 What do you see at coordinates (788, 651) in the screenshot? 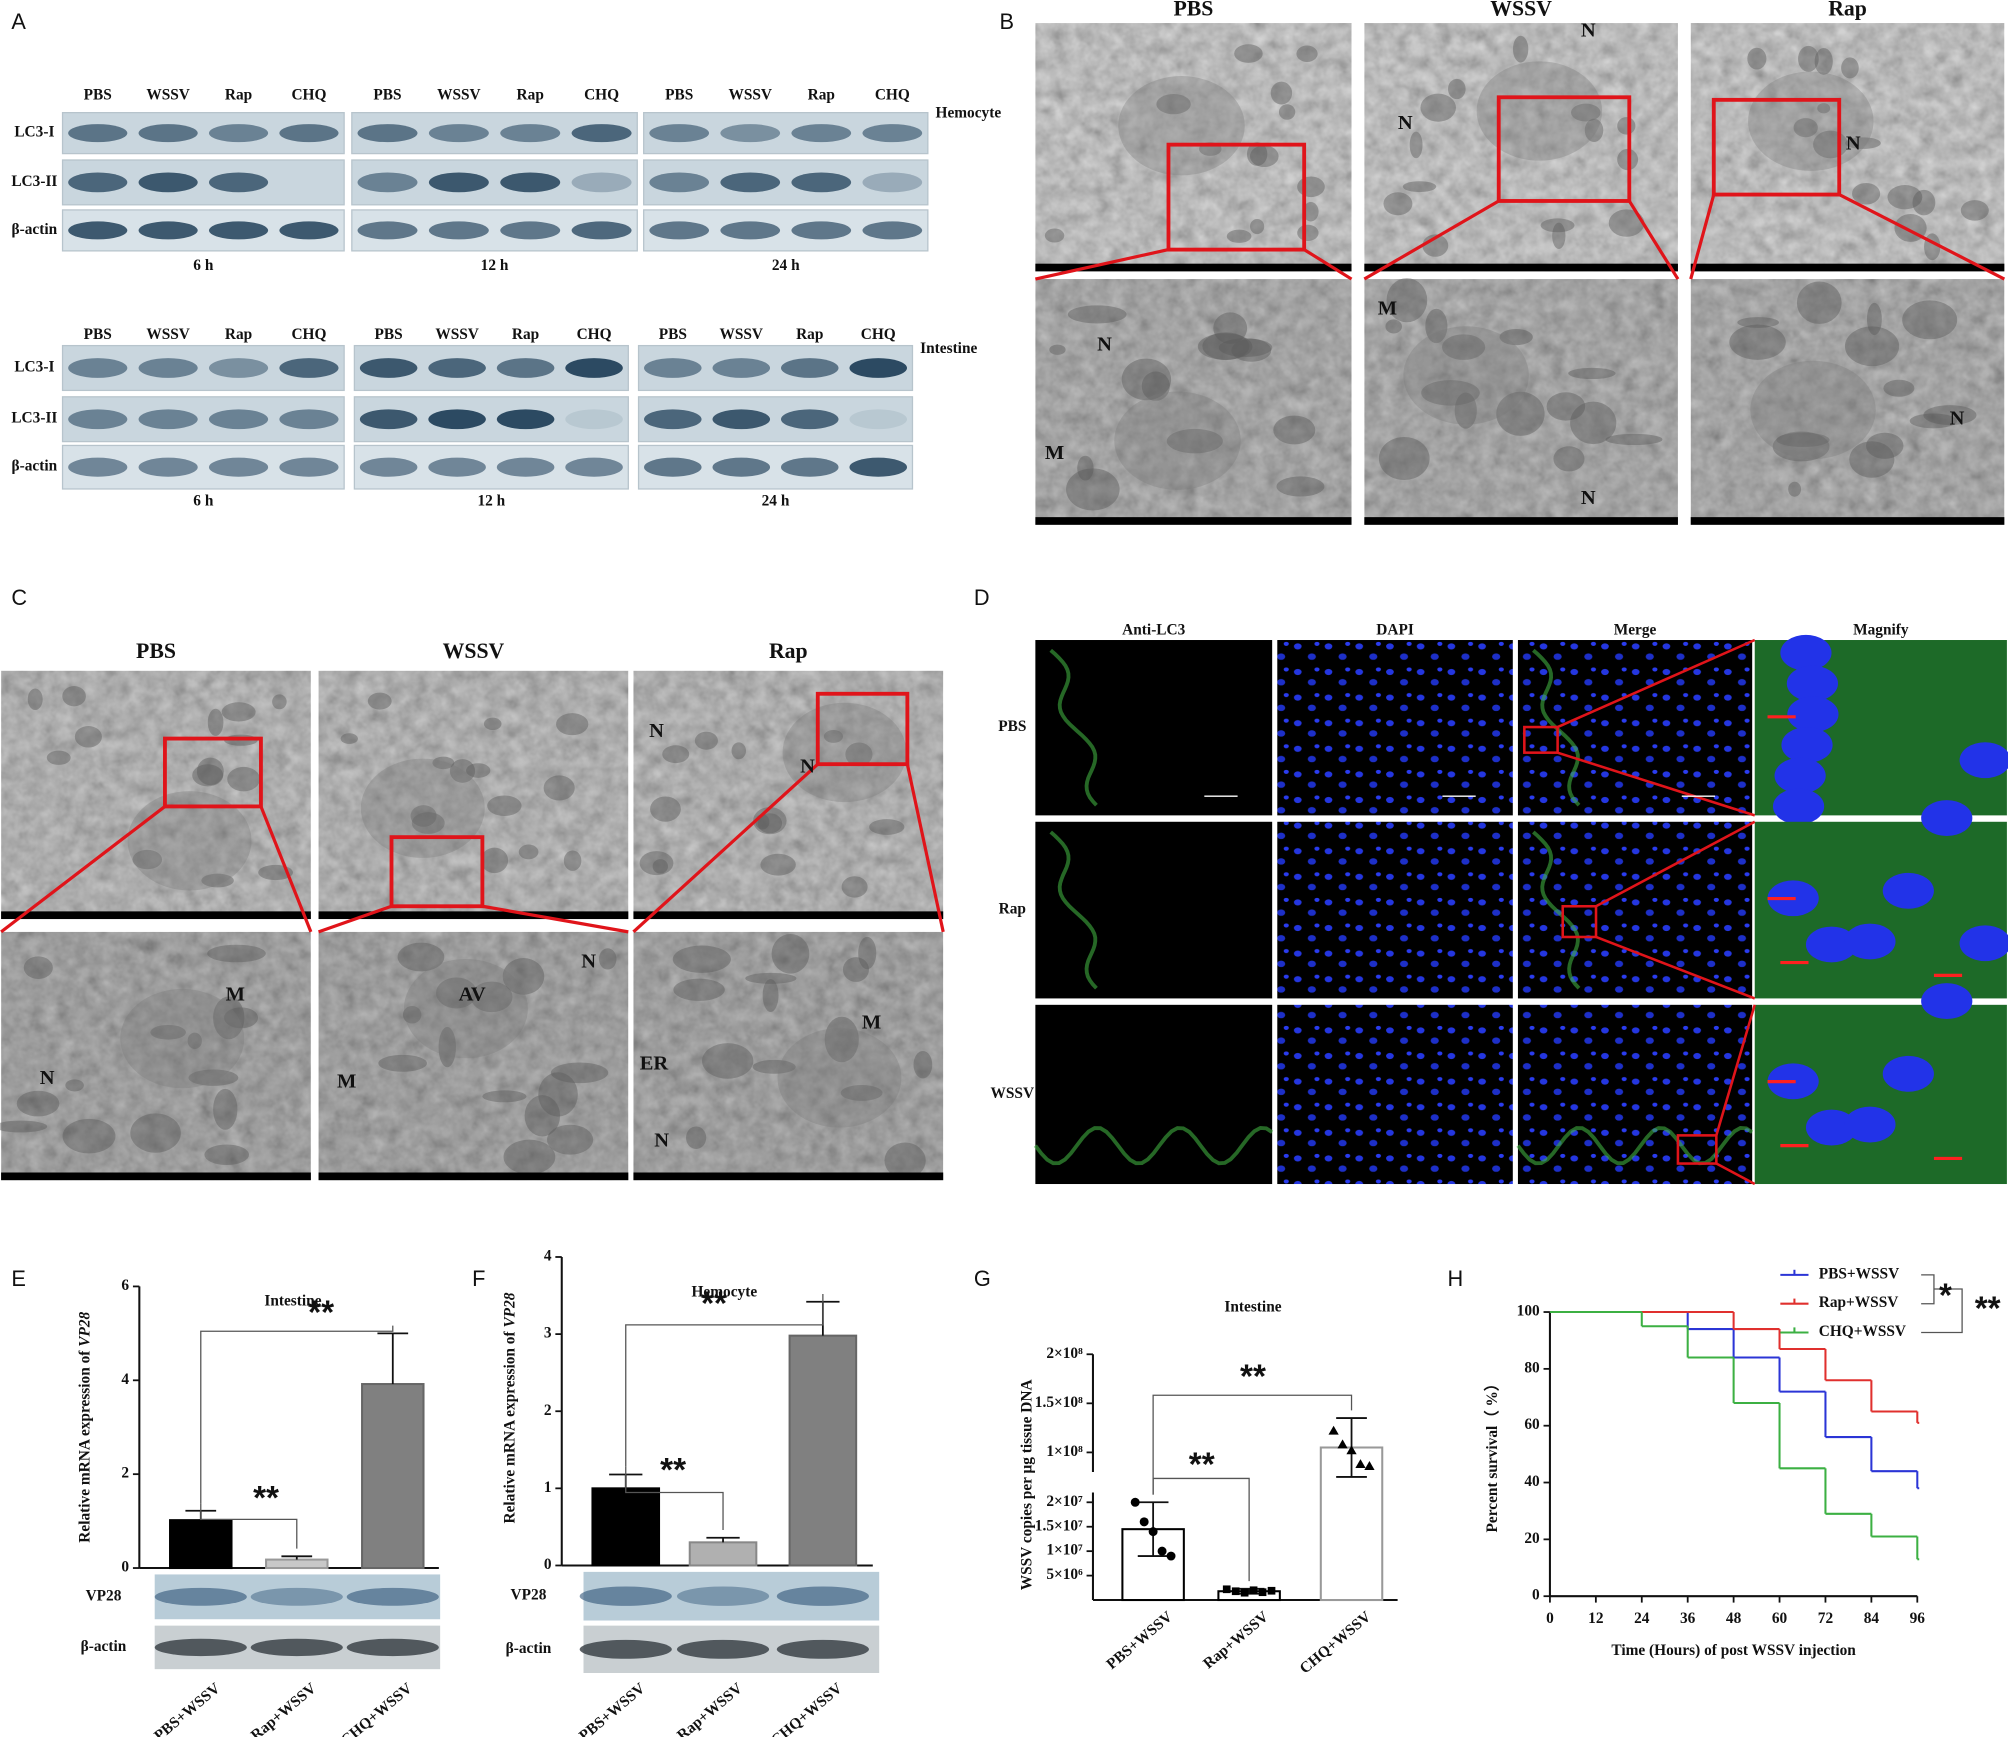
I see `tem-title: Rap` at bounding box center [788, 651].